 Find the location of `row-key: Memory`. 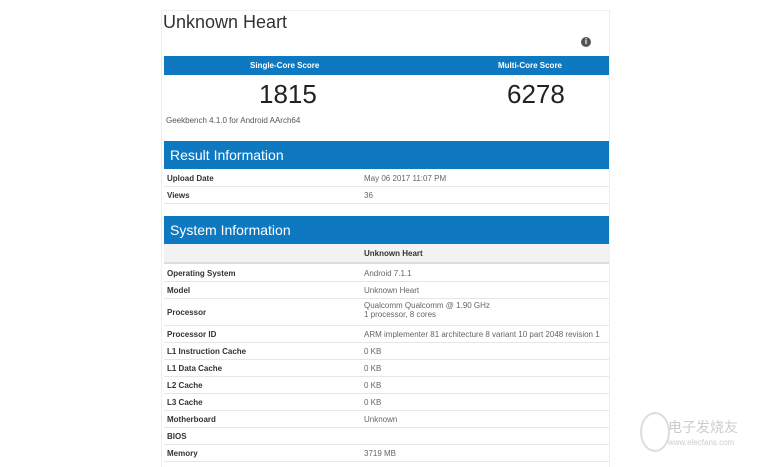

row-key: Memory is located at coordinates (182, 453).